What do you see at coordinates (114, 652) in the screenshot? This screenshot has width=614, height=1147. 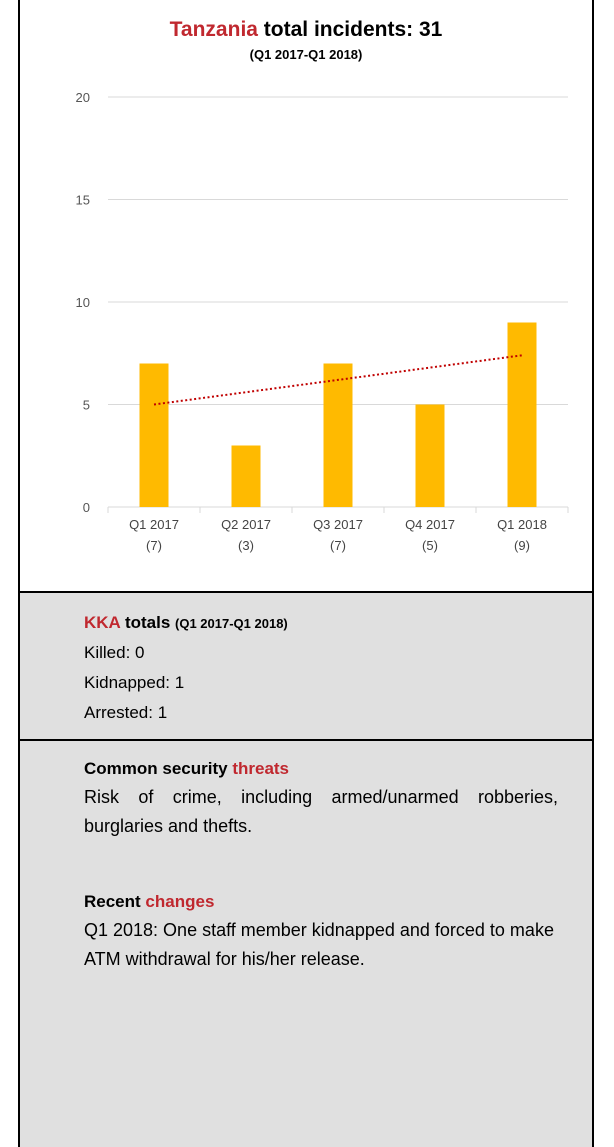 I see `killed-count: Killed: 0` at bounding box center [114, 652].